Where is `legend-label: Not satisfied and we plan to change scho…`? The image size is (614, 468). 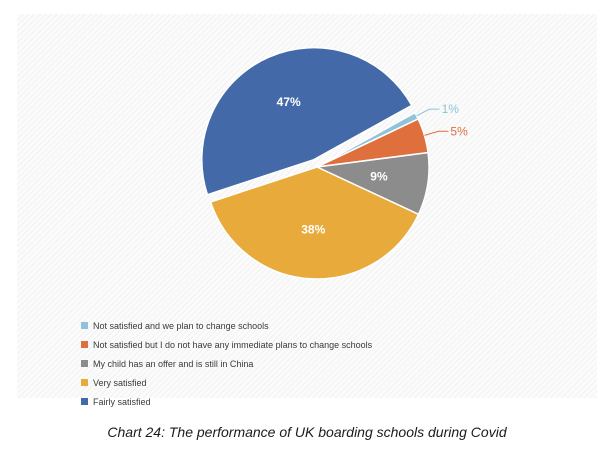 legend-label: Not satisfied and we plan to change scho… is located at coordinates (181, 325).